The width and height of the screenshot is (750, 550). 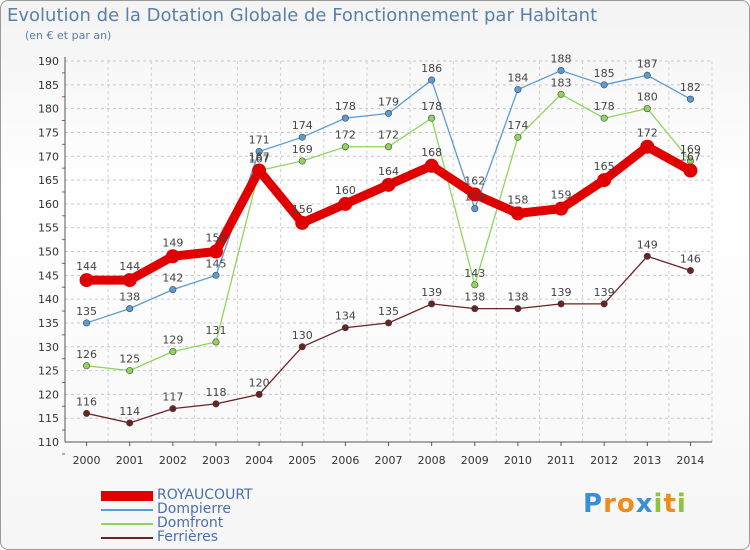 What do you see at coordinates (48, 156) in the screenshot?
I see `y-tick-label: 170` at bounding box center [48, 156].